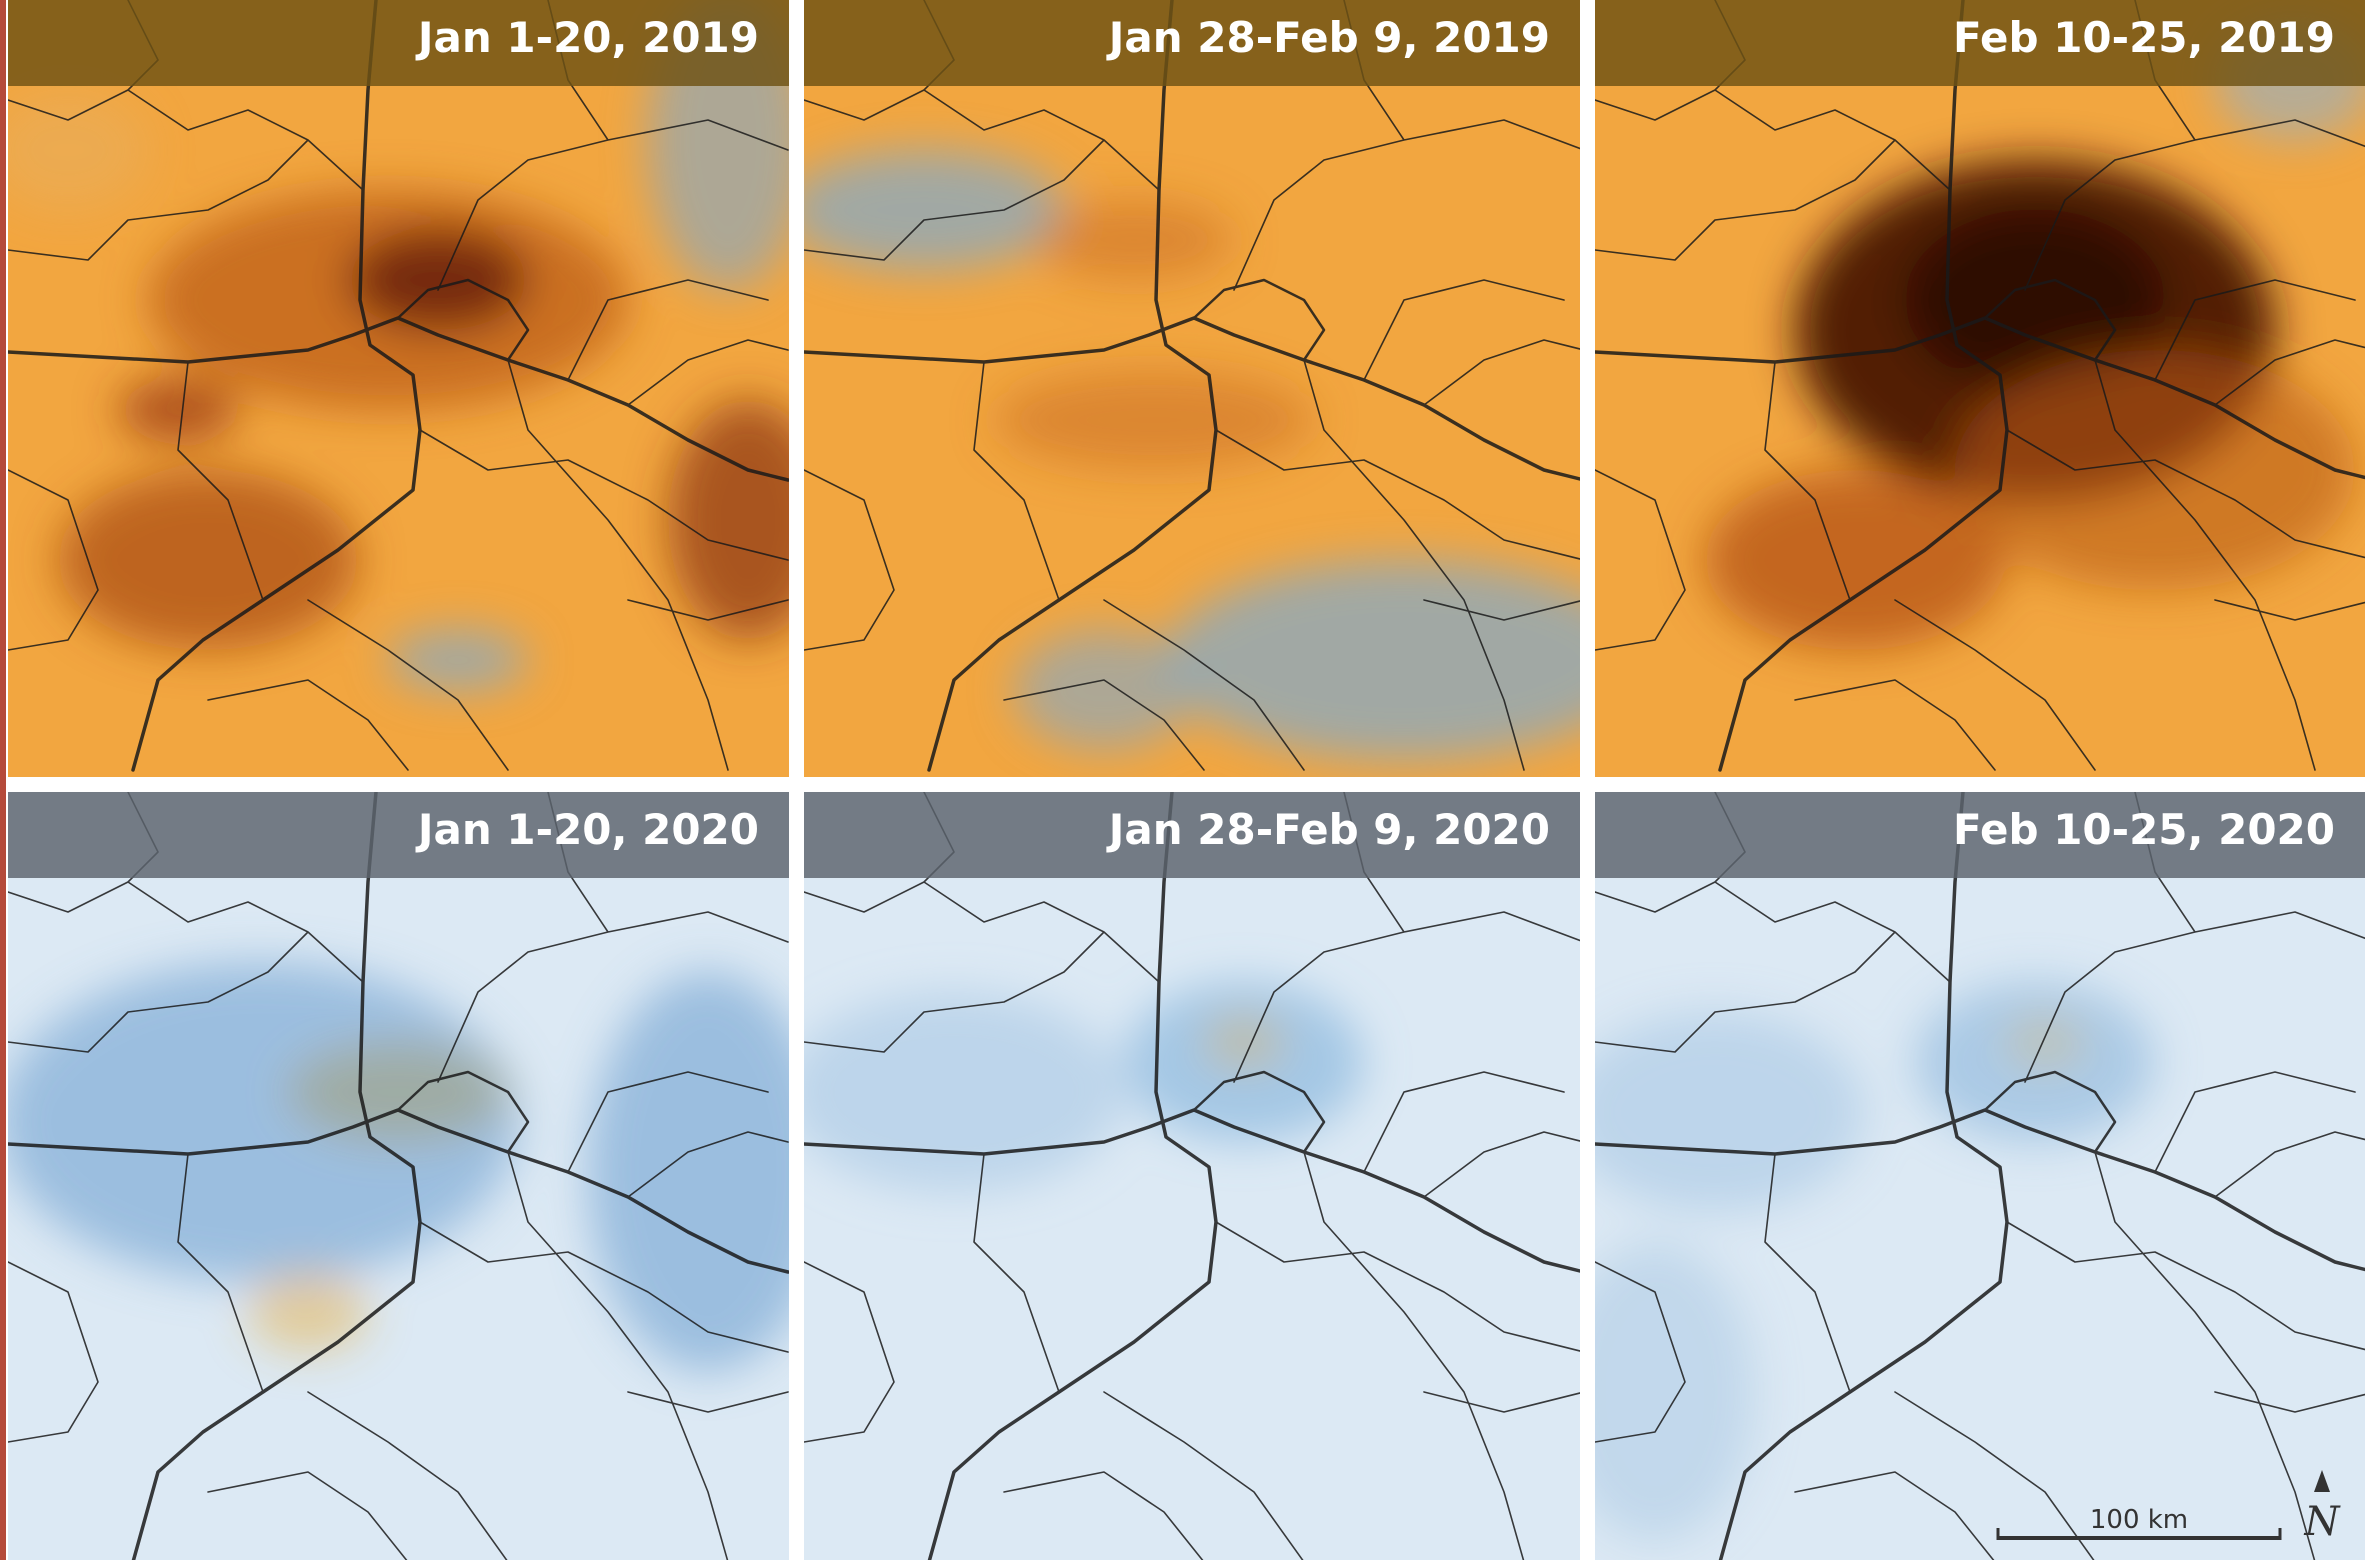 The image size is (2365, 1560). What do you see at coordinates (1328, 37) in the screenshot?
I see `panel-label: Jan 28-Feb 9, 2019` at bounding box center [1328, 37].